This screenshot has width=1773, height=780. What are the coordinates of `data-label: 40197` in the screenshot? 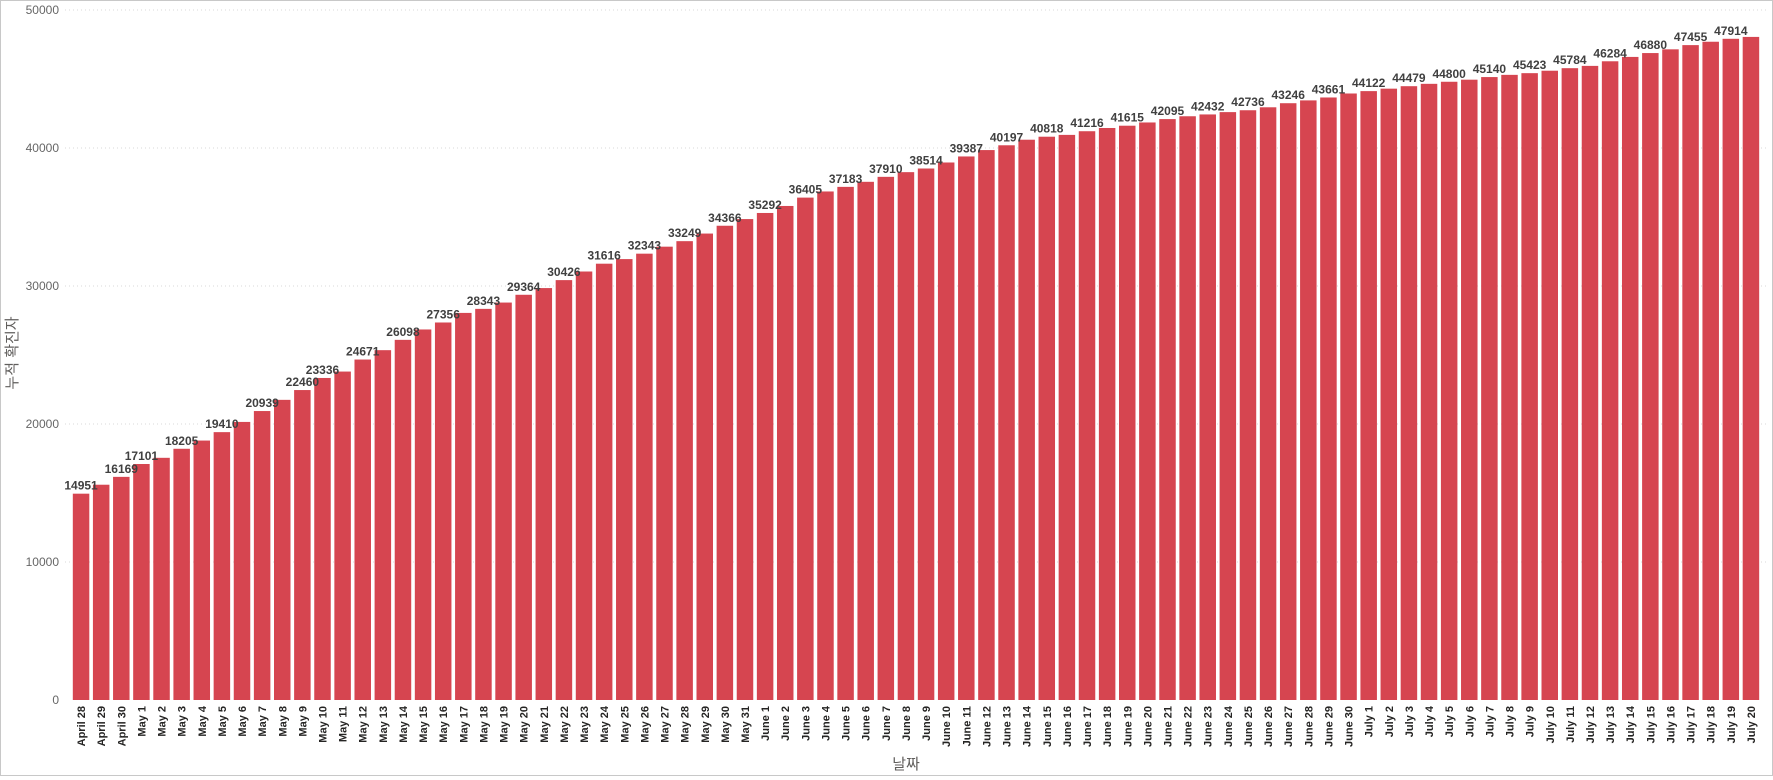 It's located at (1007, 137).